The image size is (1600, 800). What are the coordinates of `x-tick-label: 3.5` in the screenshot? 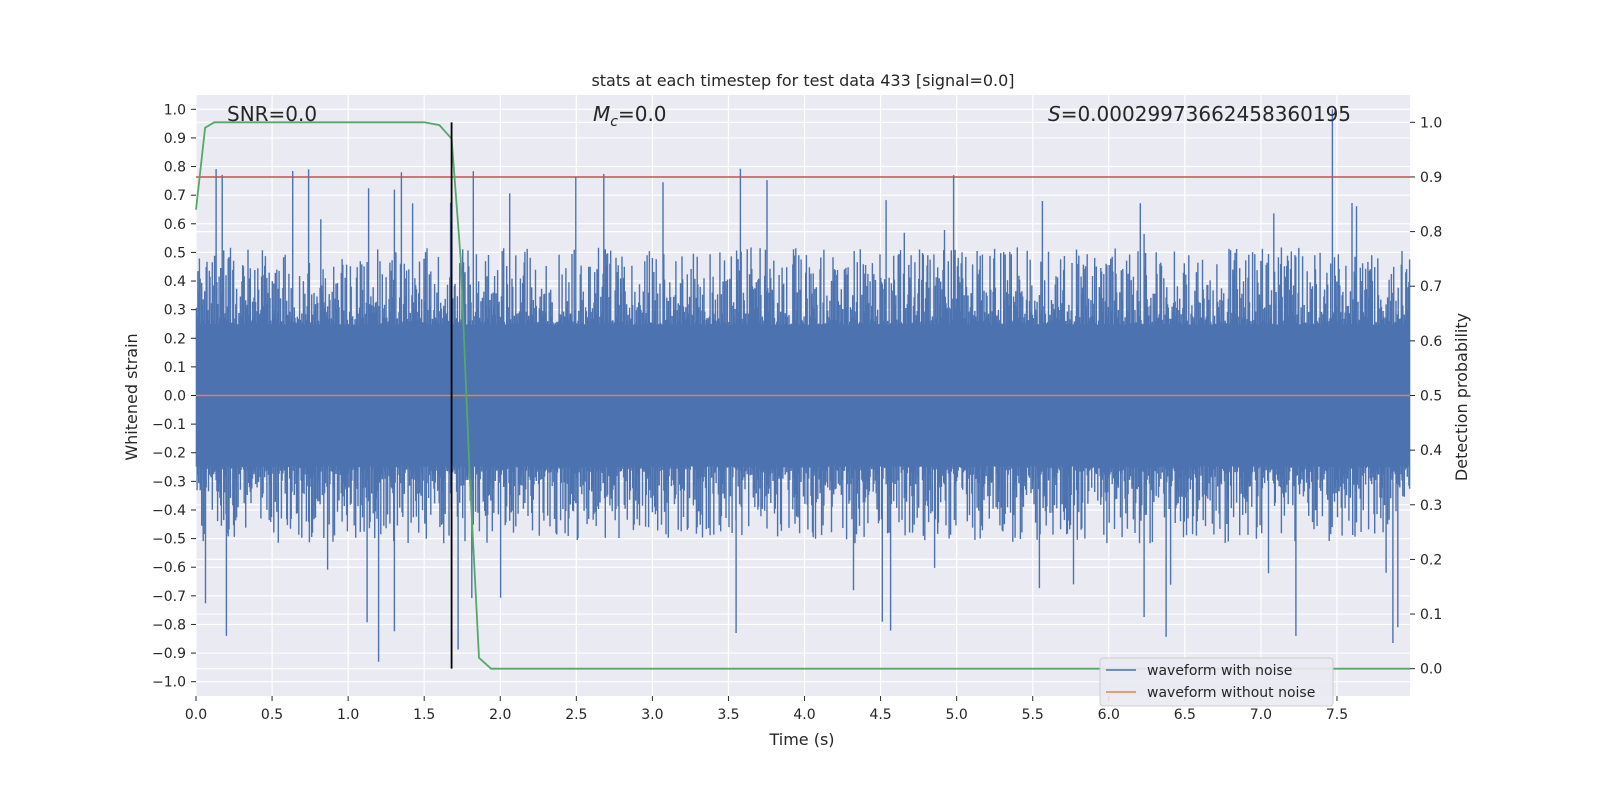 It's located at (728, 715).